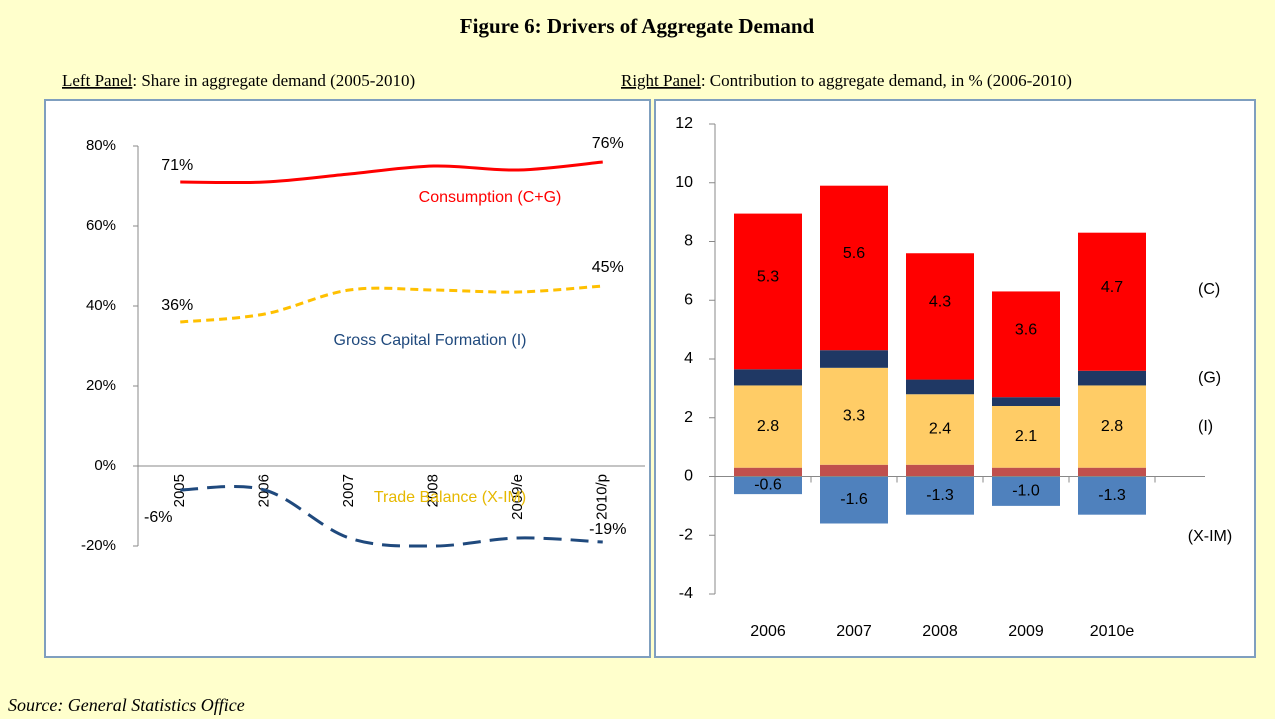  What do you see at coordinates (688, 358) in the screenshot?
I see `y-tick-label: 4` at bounding box center [688, 358].